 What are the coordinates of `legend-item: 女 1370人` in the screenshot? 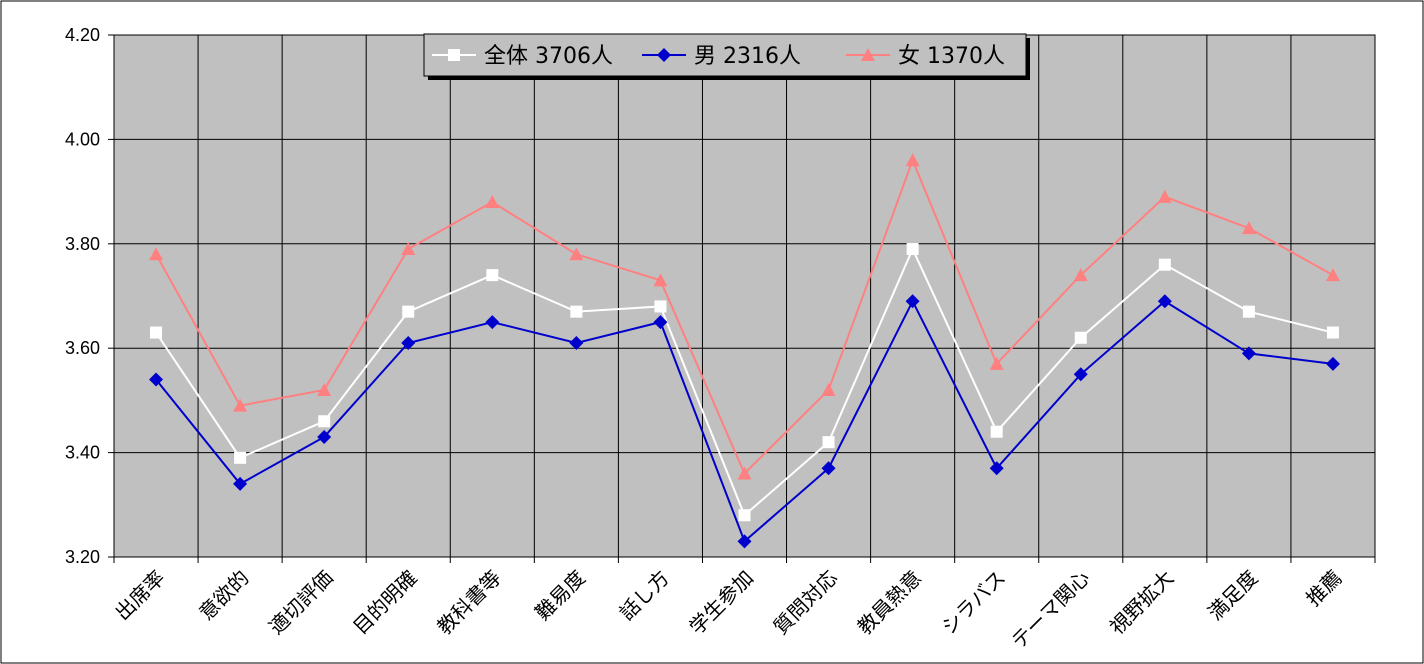 It's located at (925, 56).